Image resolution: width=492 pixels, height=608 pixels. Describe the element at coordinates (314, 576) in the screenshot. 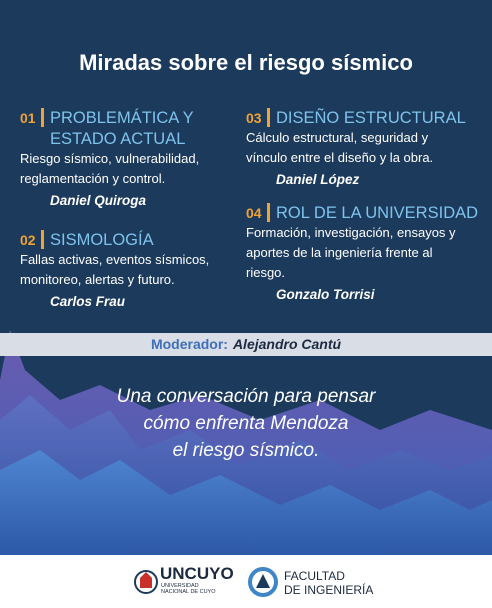

I see `faculty-line: FACULTAD` at that location.